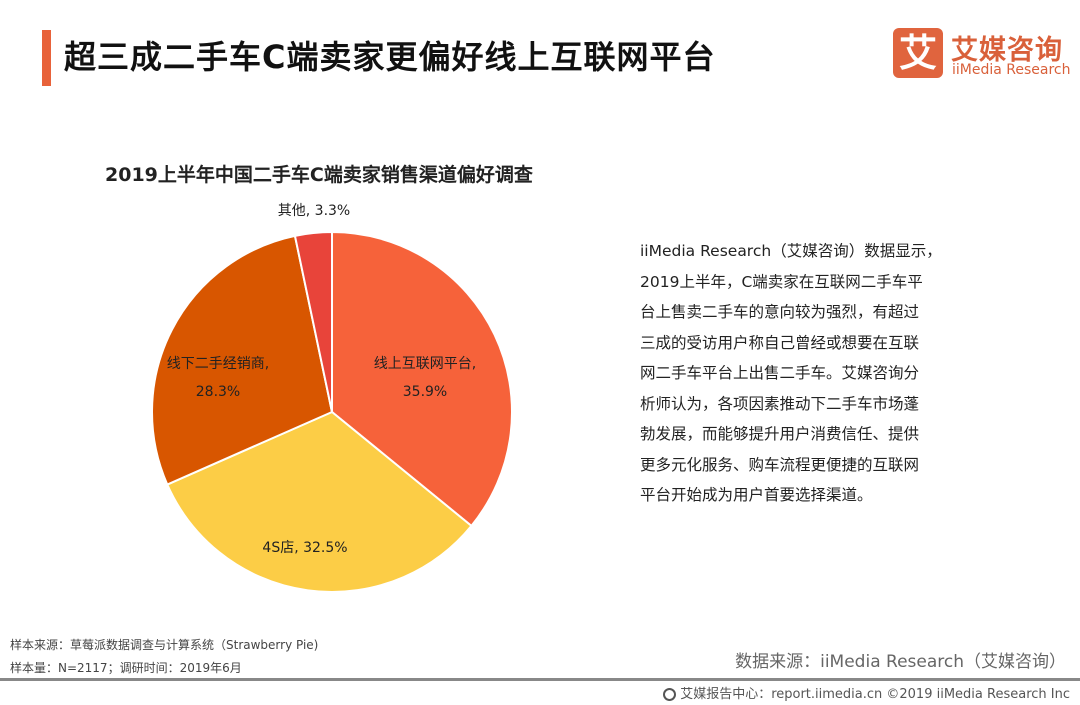  Describe the element at coordinates (164, 645) in the screenshot. I see `sample-source: 样本来源：草莓派数据调查与计算系统（Strawberry Pie)` at that location.